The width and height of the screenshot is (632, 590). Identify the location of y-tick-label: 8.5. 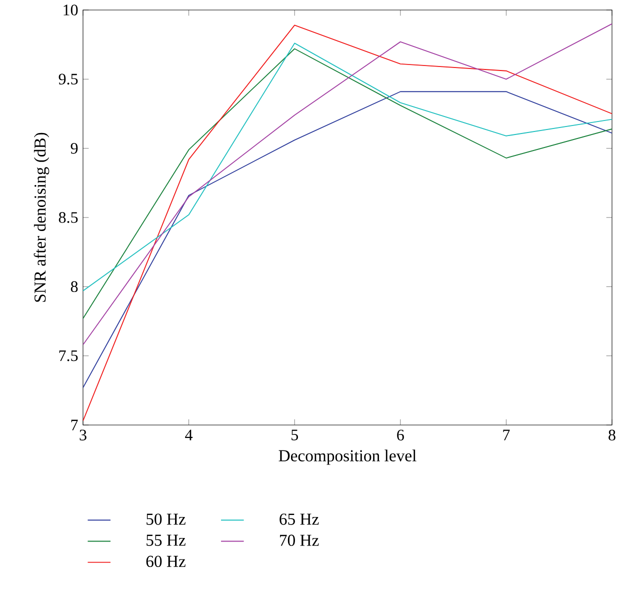
(68, 217).